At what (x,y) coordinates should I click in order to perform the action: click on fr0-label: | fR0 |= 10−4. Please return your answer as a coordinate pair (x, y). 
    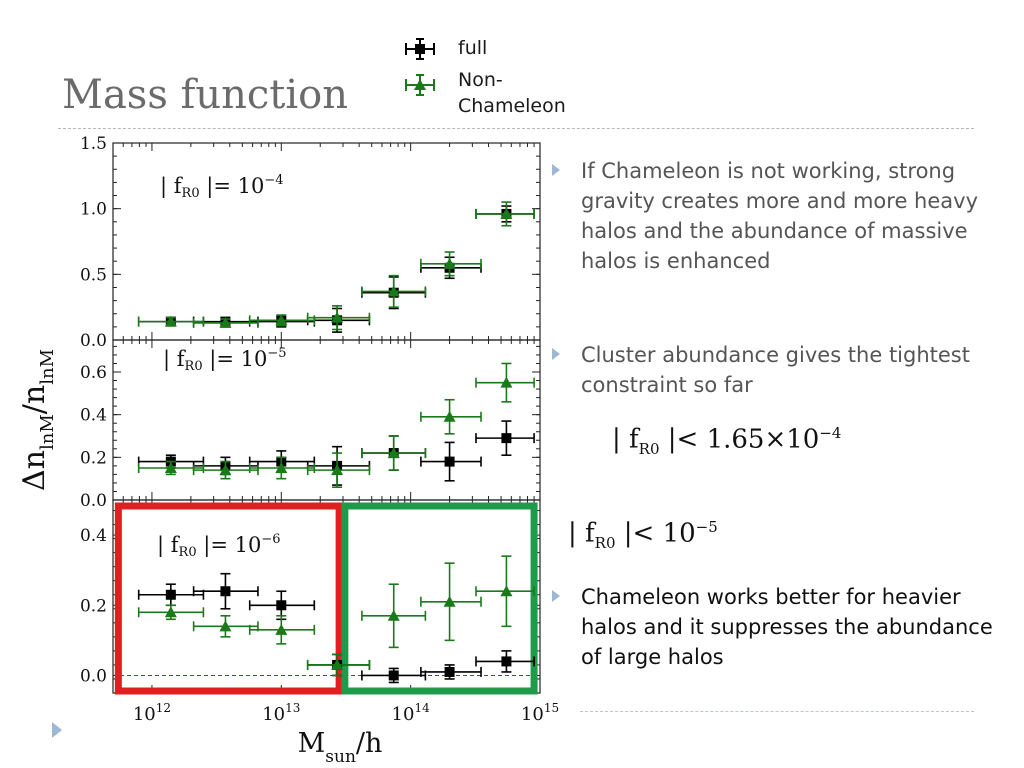
    Looking at the image, I should click on (222, 187).